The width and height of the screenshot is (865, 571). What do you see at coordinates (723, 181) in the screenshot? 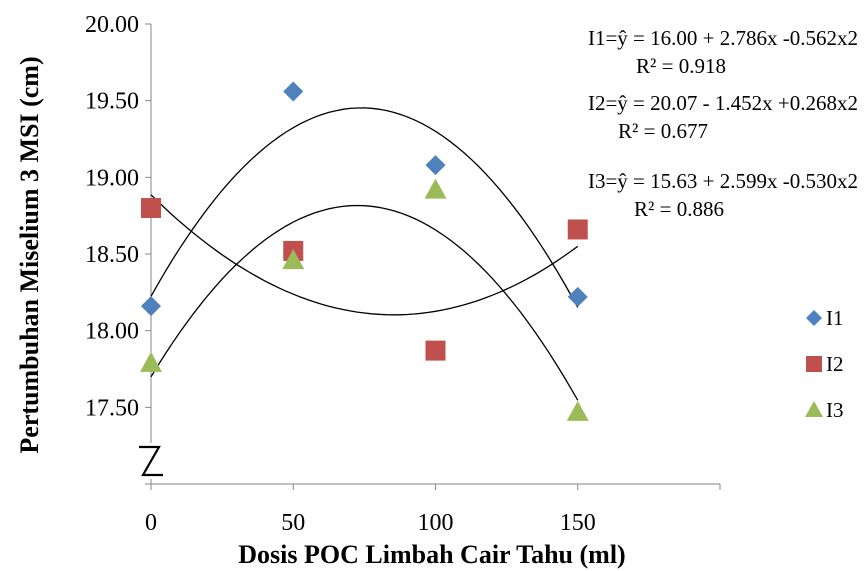
I see `equation-i3: I3=ŷ = 15.63 + 2.599x -0.530x2` at bounding box center [723, 181].